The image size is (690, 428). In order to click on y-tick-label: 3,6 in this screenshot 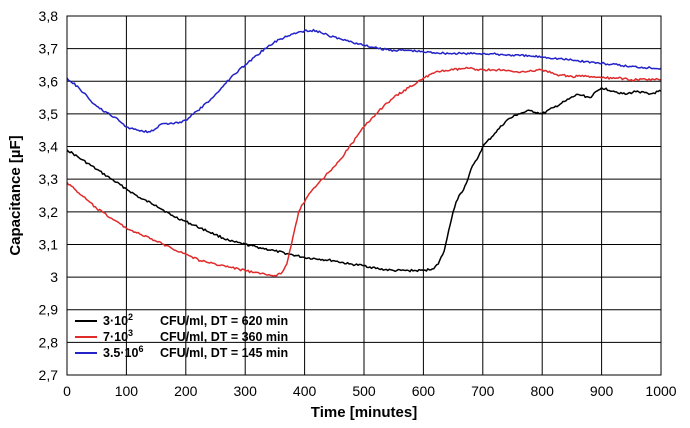, I will do `click(49, 81)`.